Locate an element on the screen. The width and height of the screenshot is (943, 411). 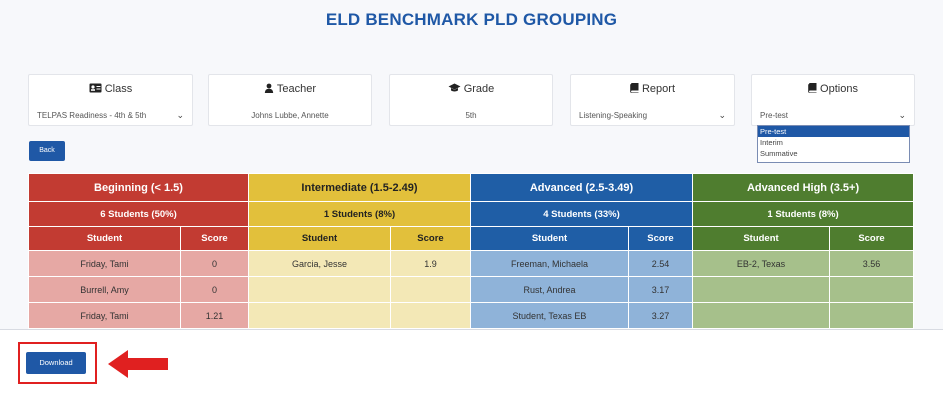
class-label: Class is located at coordinates (118, 89).